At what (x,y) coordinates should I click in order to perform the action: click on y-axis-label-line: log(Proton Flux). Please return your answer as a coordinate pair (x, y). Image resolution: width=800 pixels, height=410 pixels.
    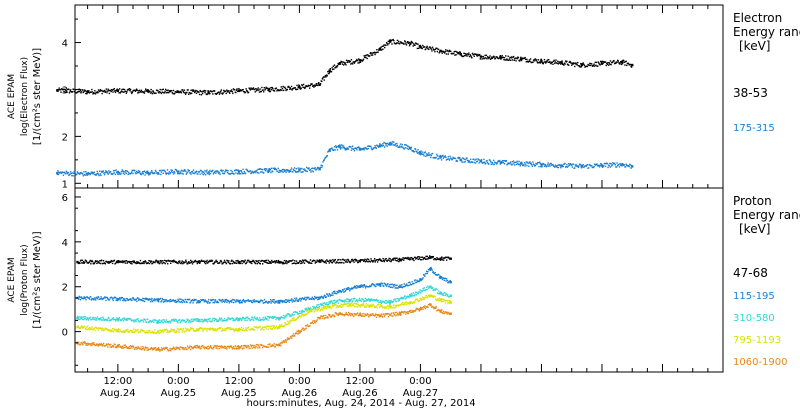
    Looking at the image, I should click on (25, 279).